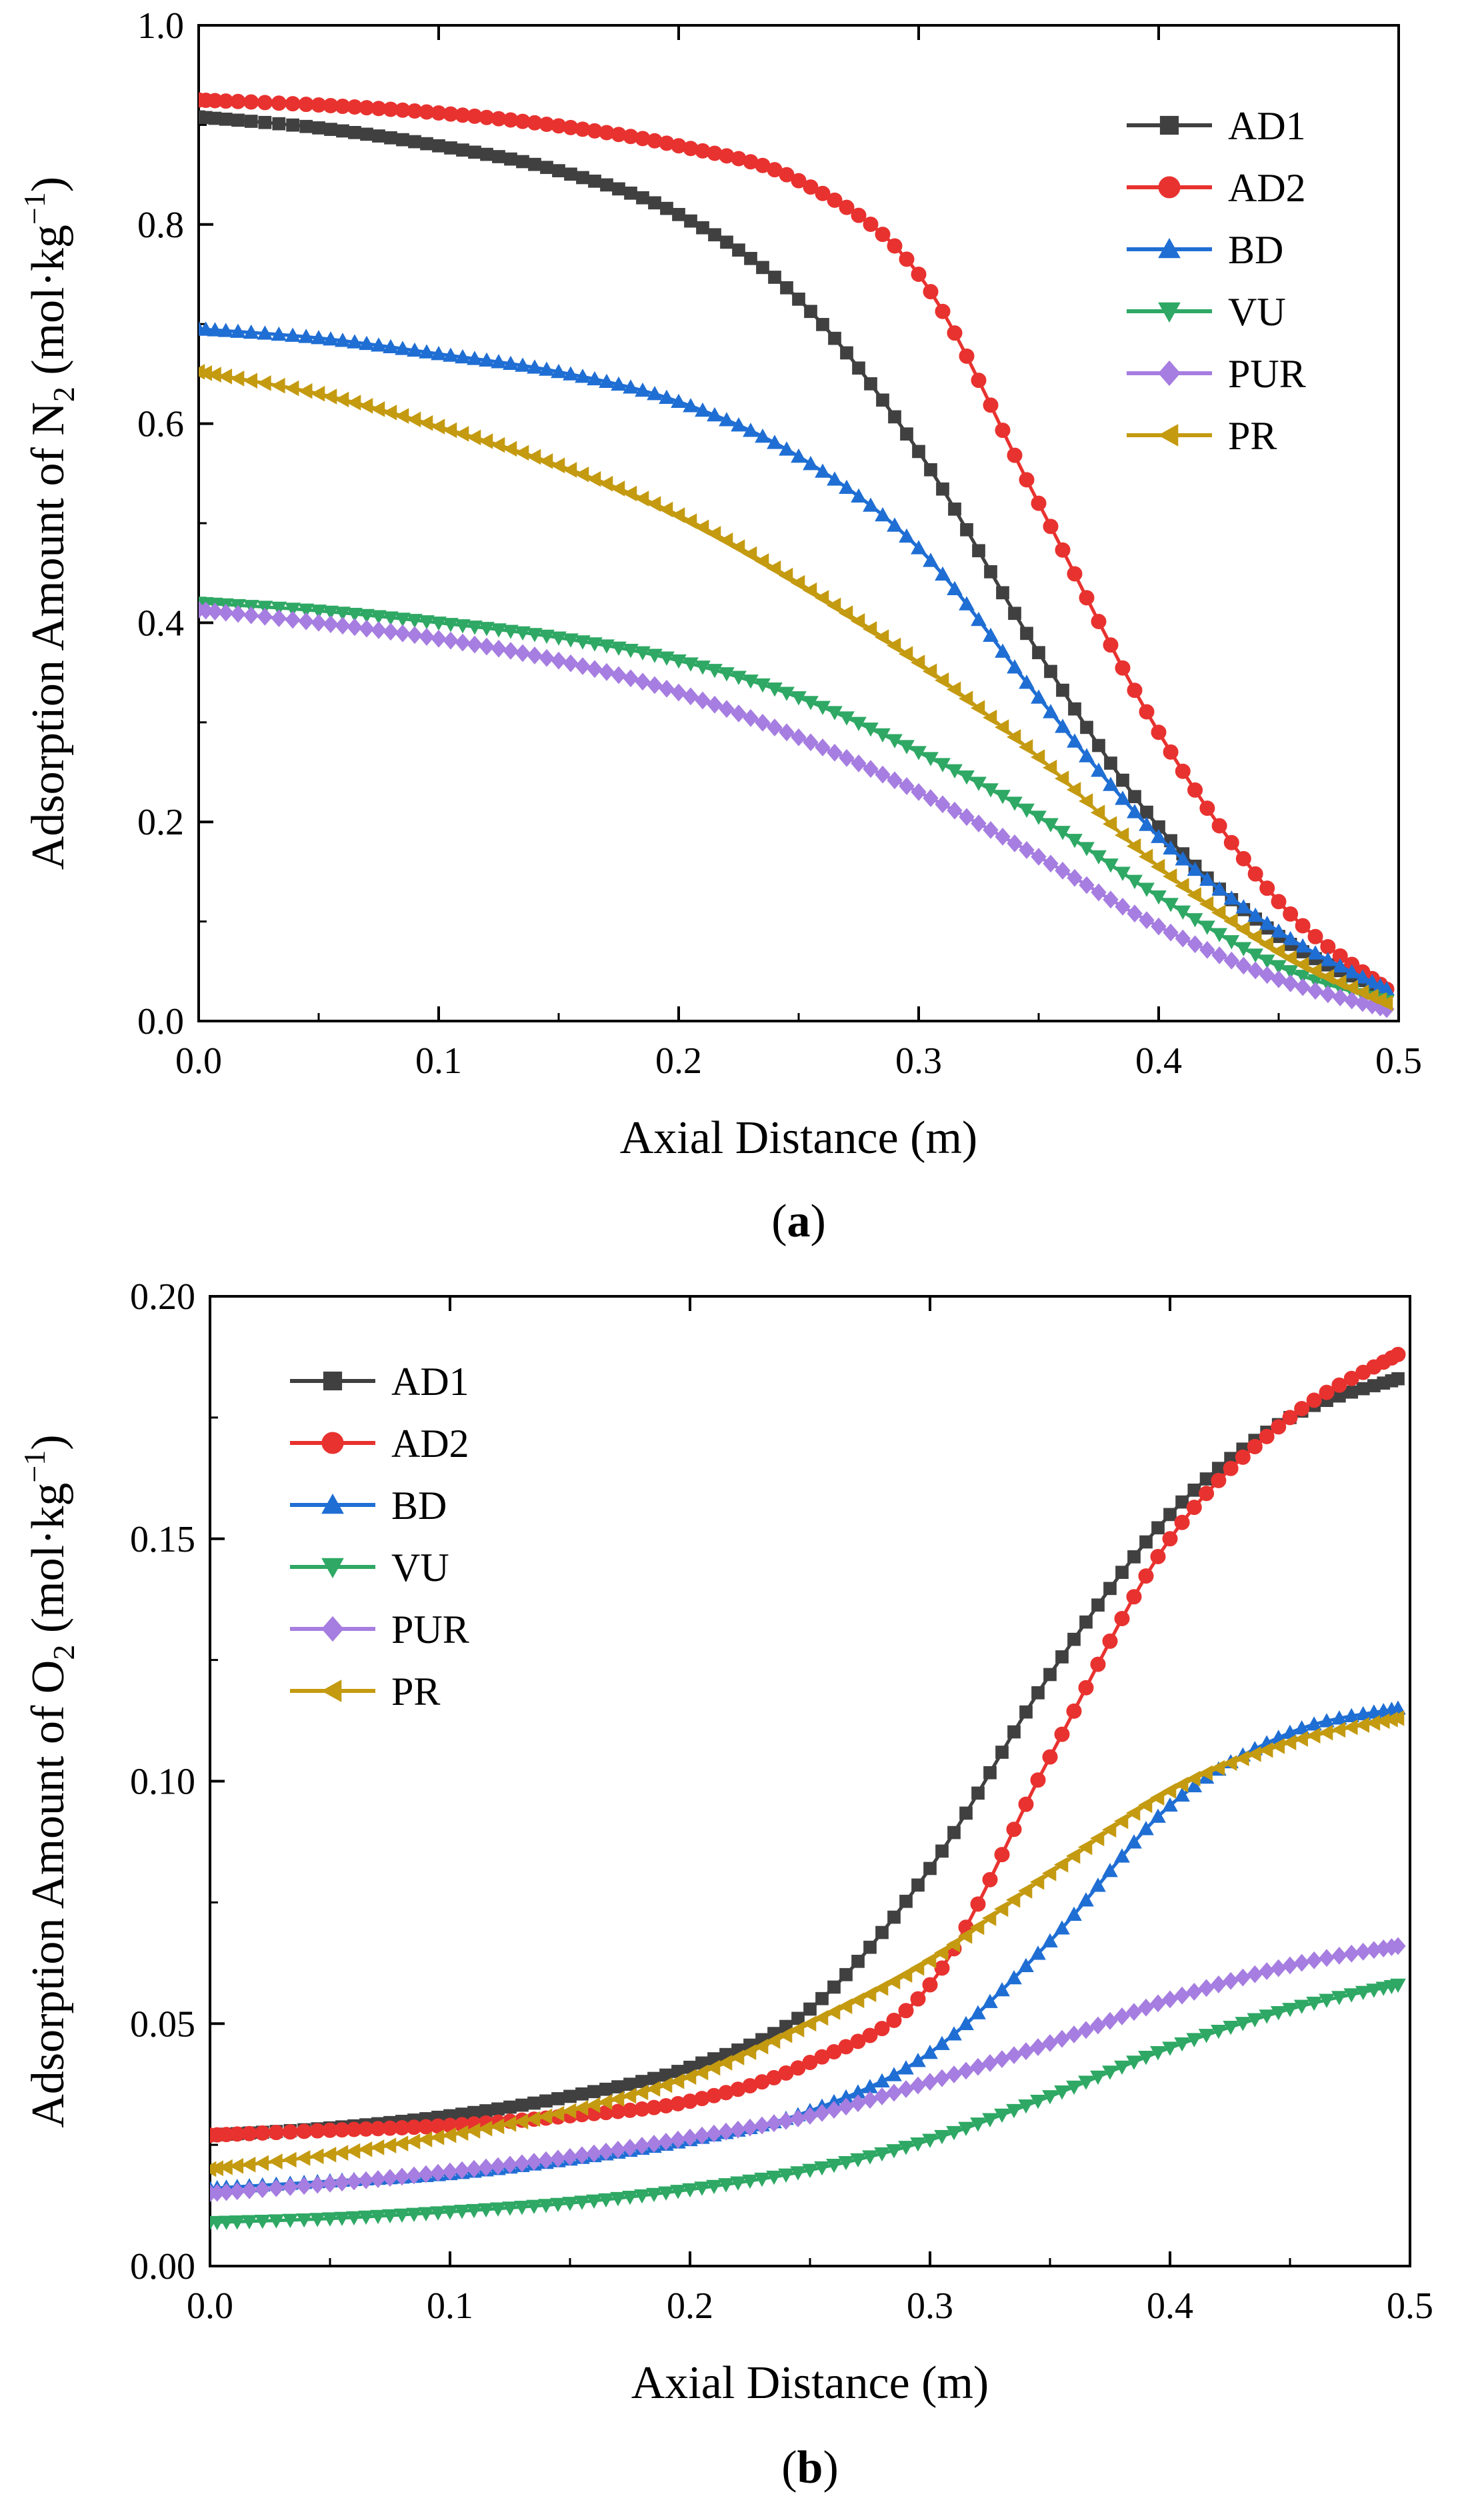  What do you see at coordinates (810, 2467) in the screenshot?
I see `panel-caption: (b)` at bounding box center [810, 2467].